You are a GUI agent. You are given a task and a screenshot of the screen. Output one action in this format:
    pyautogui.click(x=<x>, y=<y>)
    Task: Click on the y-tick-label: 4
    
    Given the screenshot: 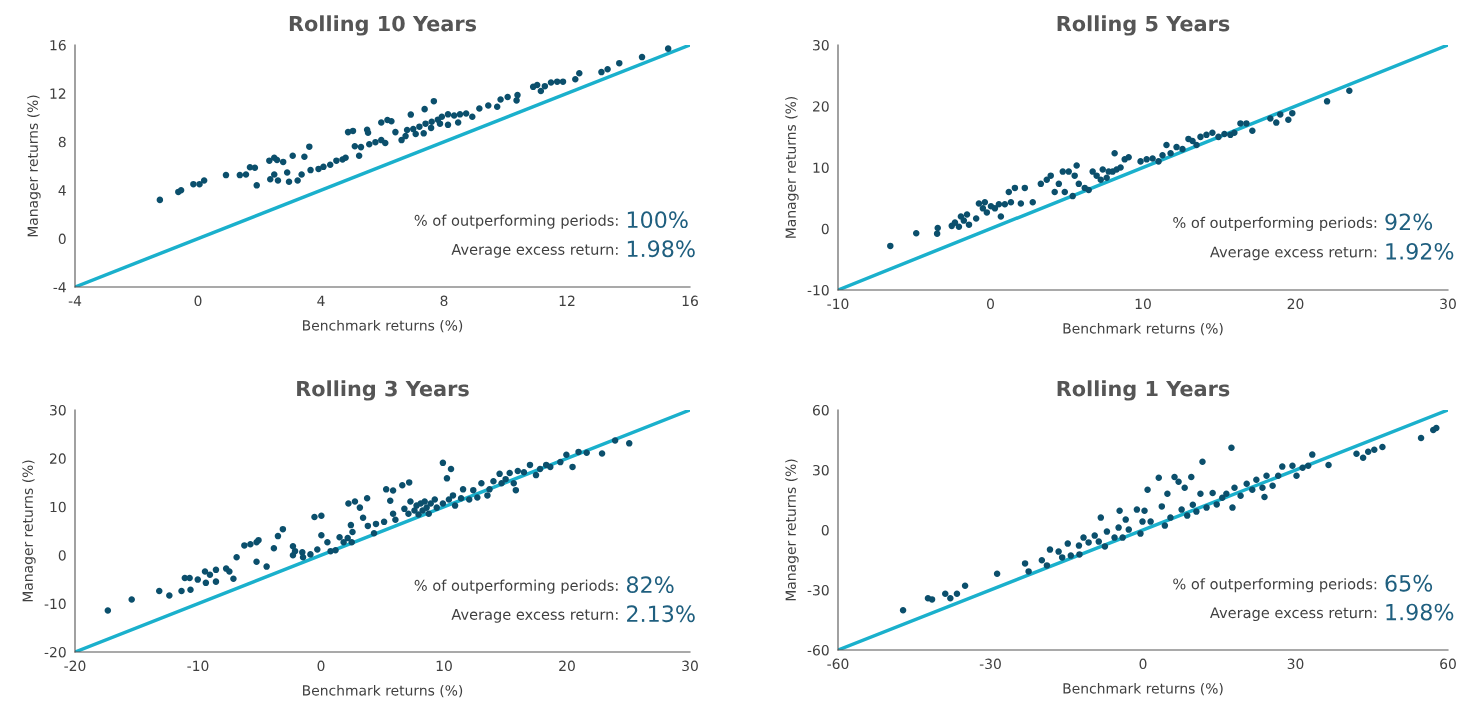 What is the action you would take?
    pyautogui.click(x=62, y=190)
    